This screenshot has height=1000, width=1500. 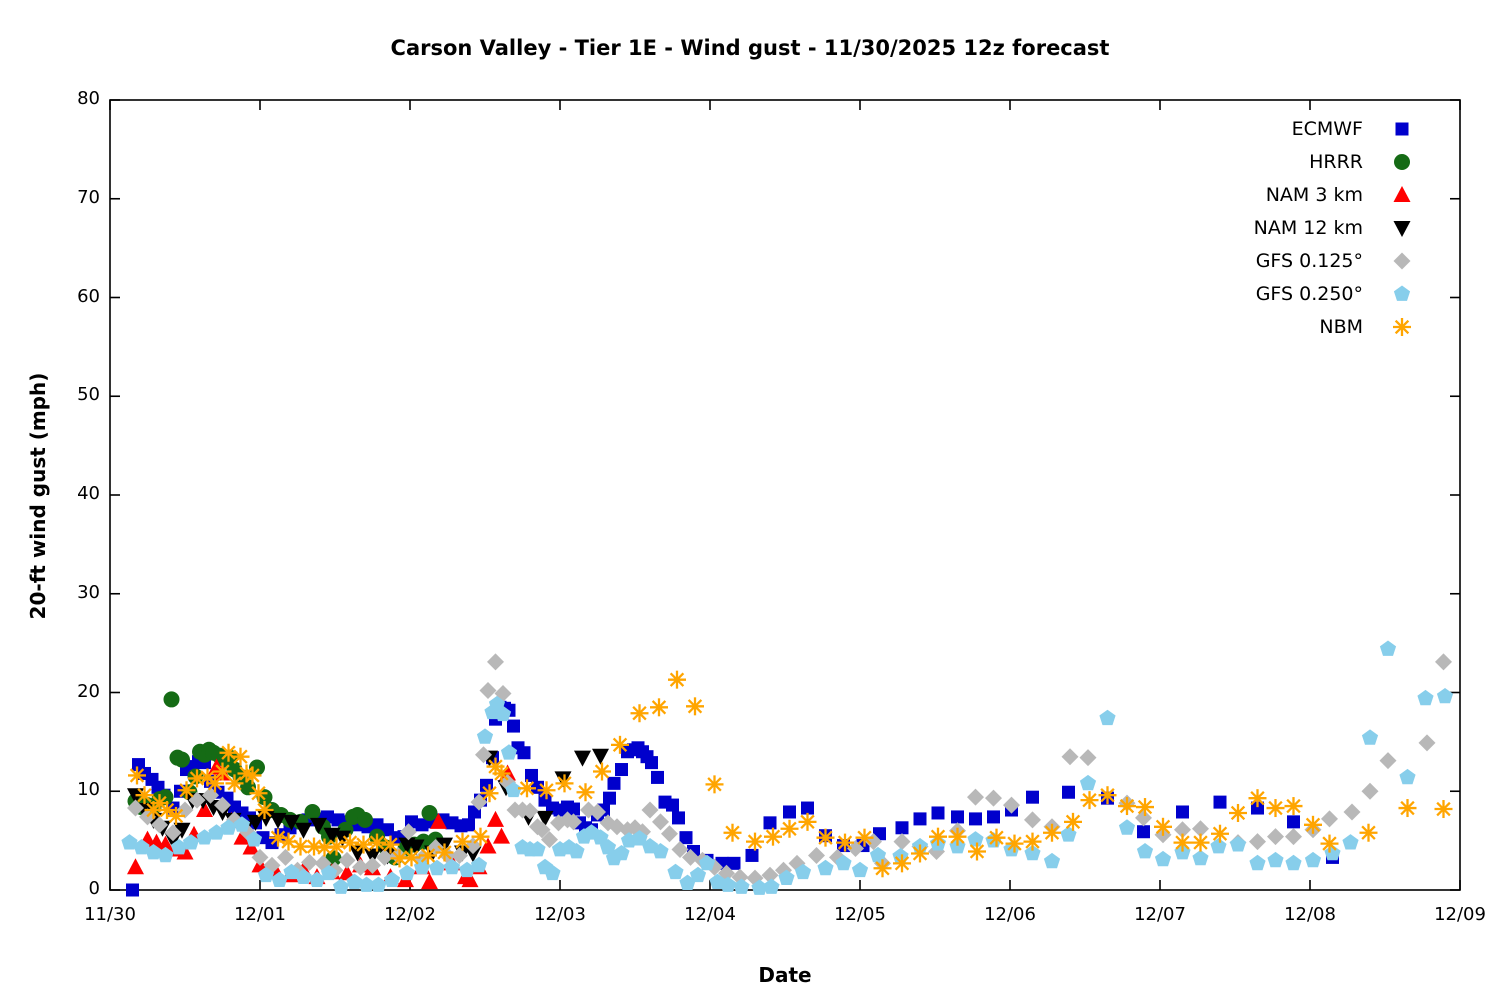 What do you see at coordinates (1310, 914) in the screenshot?
I see `x-tick-label: 12/08` at bounding box center [1310, 914].